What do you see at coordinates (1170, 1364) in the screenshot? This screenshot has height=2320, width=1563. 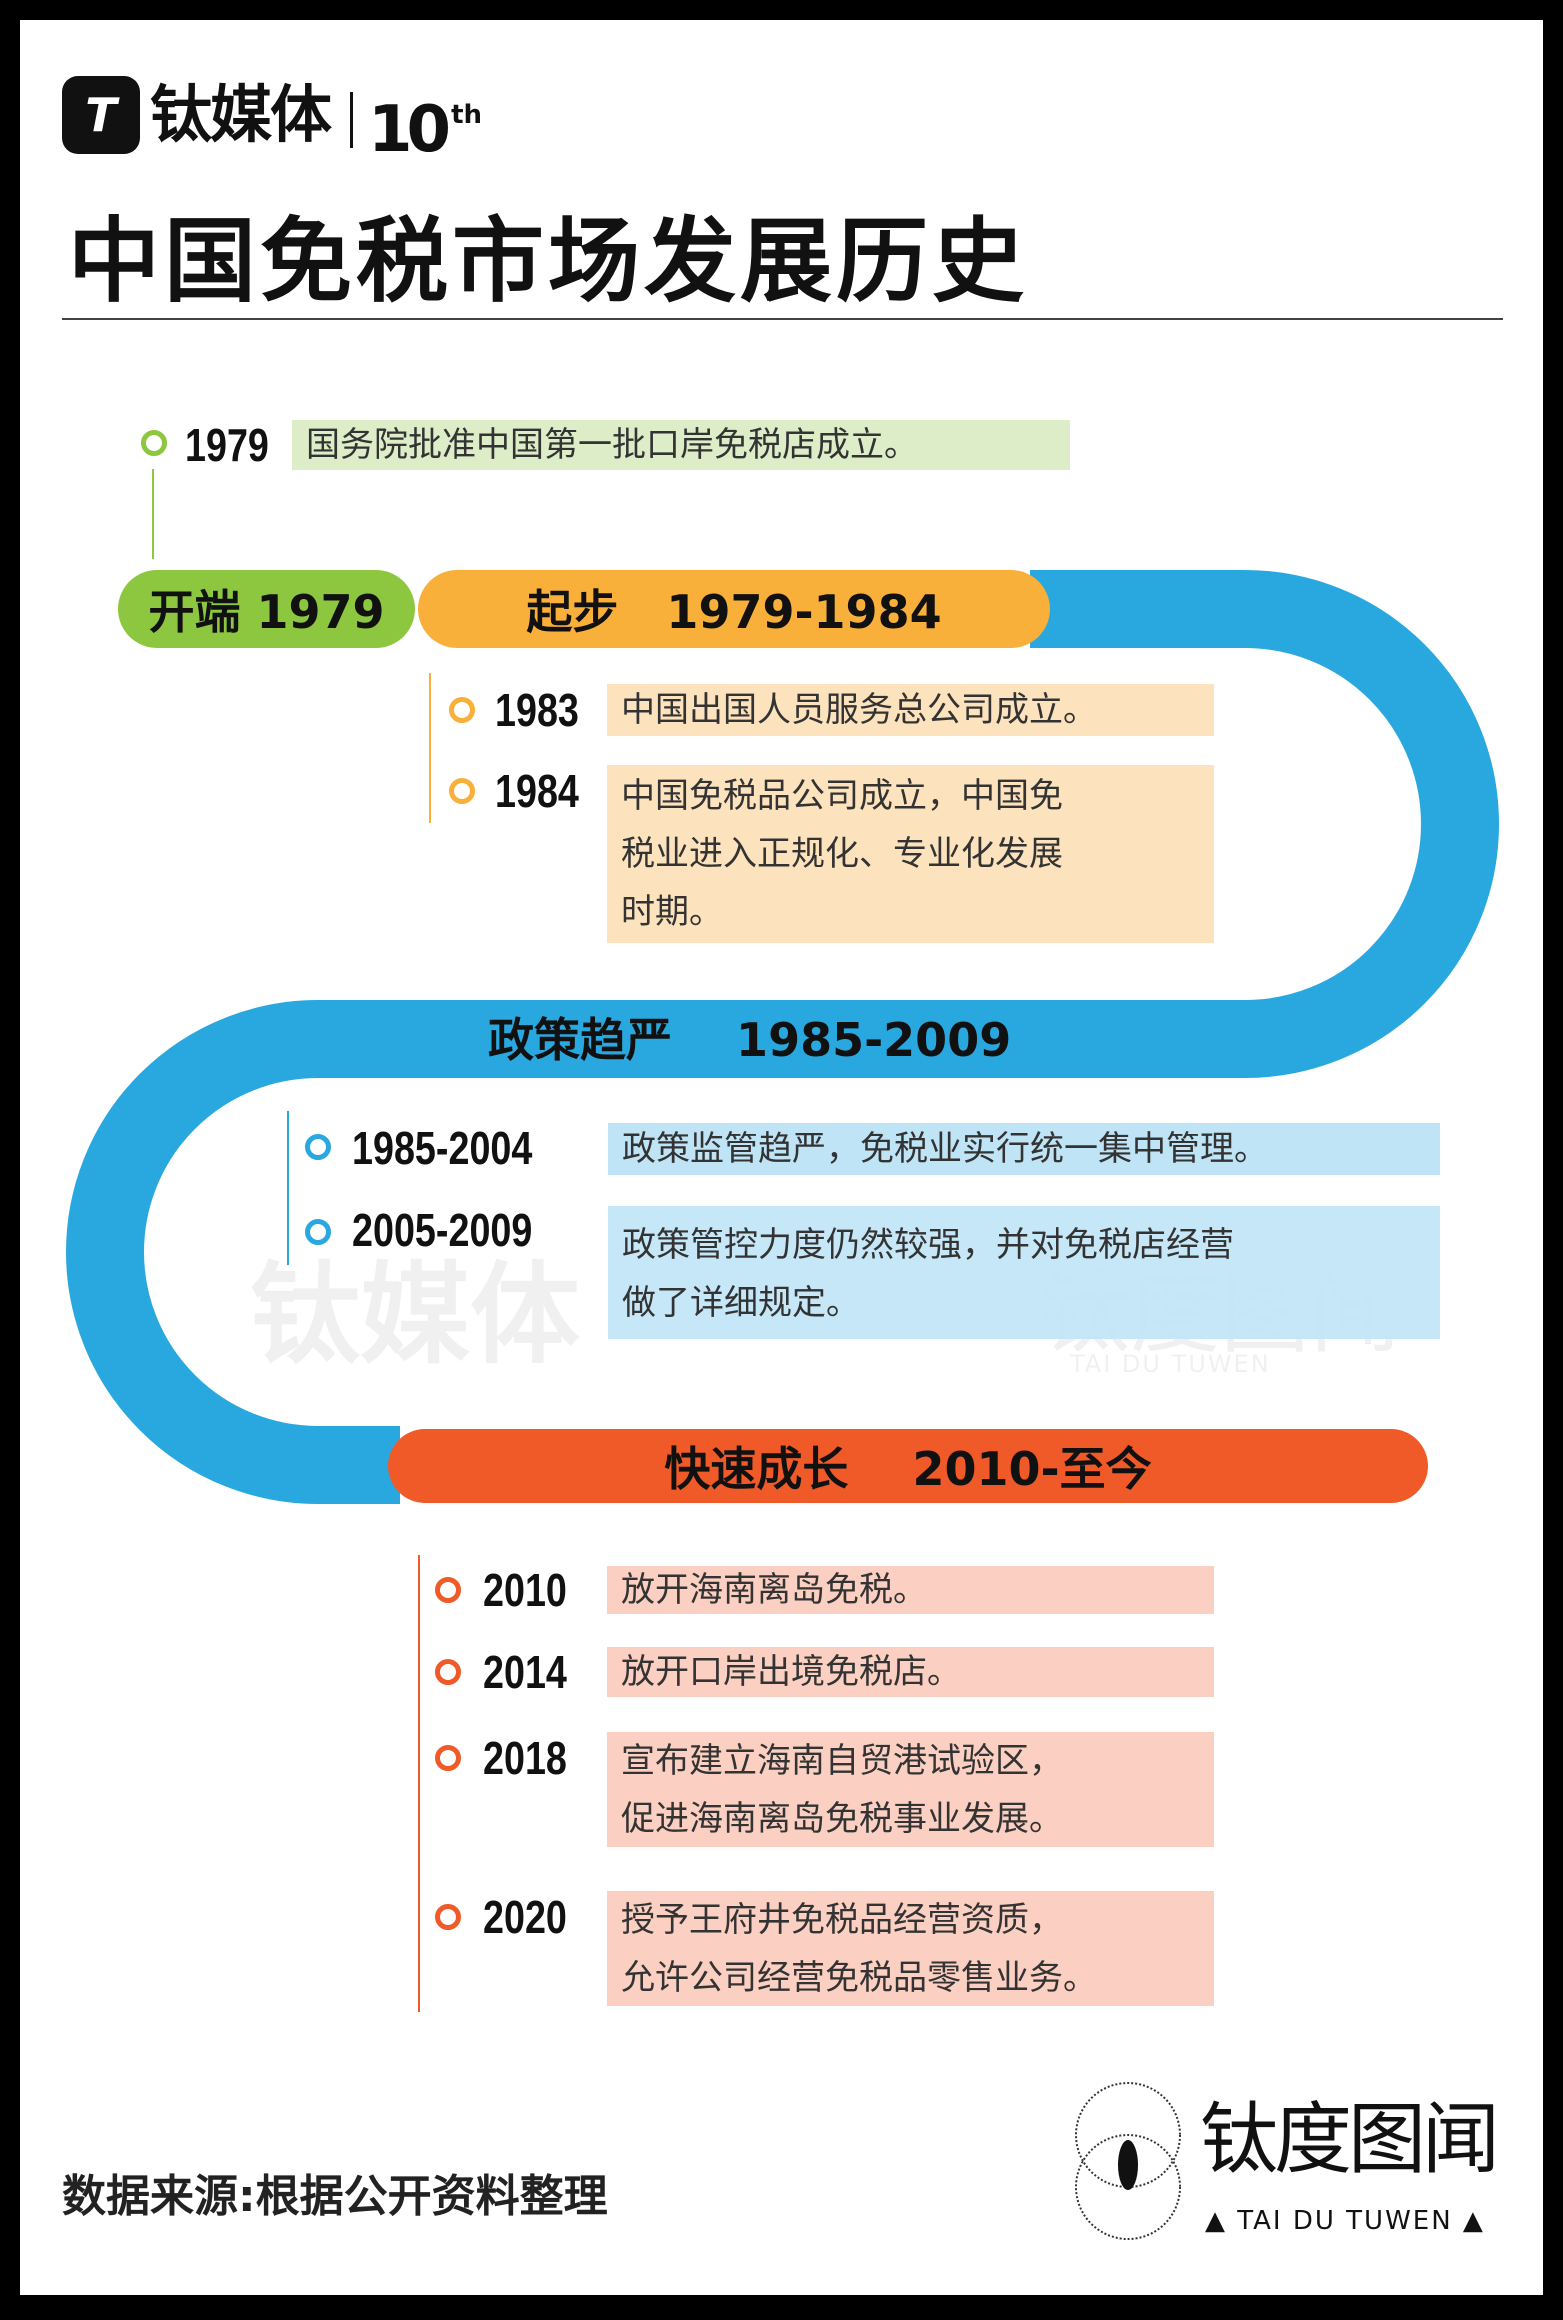 I see `watermark-brand-en: TAI DU TUWEN` at bounding box center [1170, 1364].